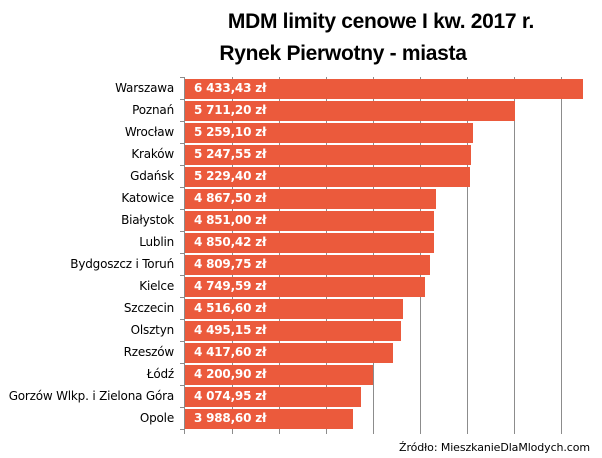  What do you see at coordinates (350, 111) in the screenshot?
I see `bar: 5 711,20 zł` at bounding box center [350, 111].